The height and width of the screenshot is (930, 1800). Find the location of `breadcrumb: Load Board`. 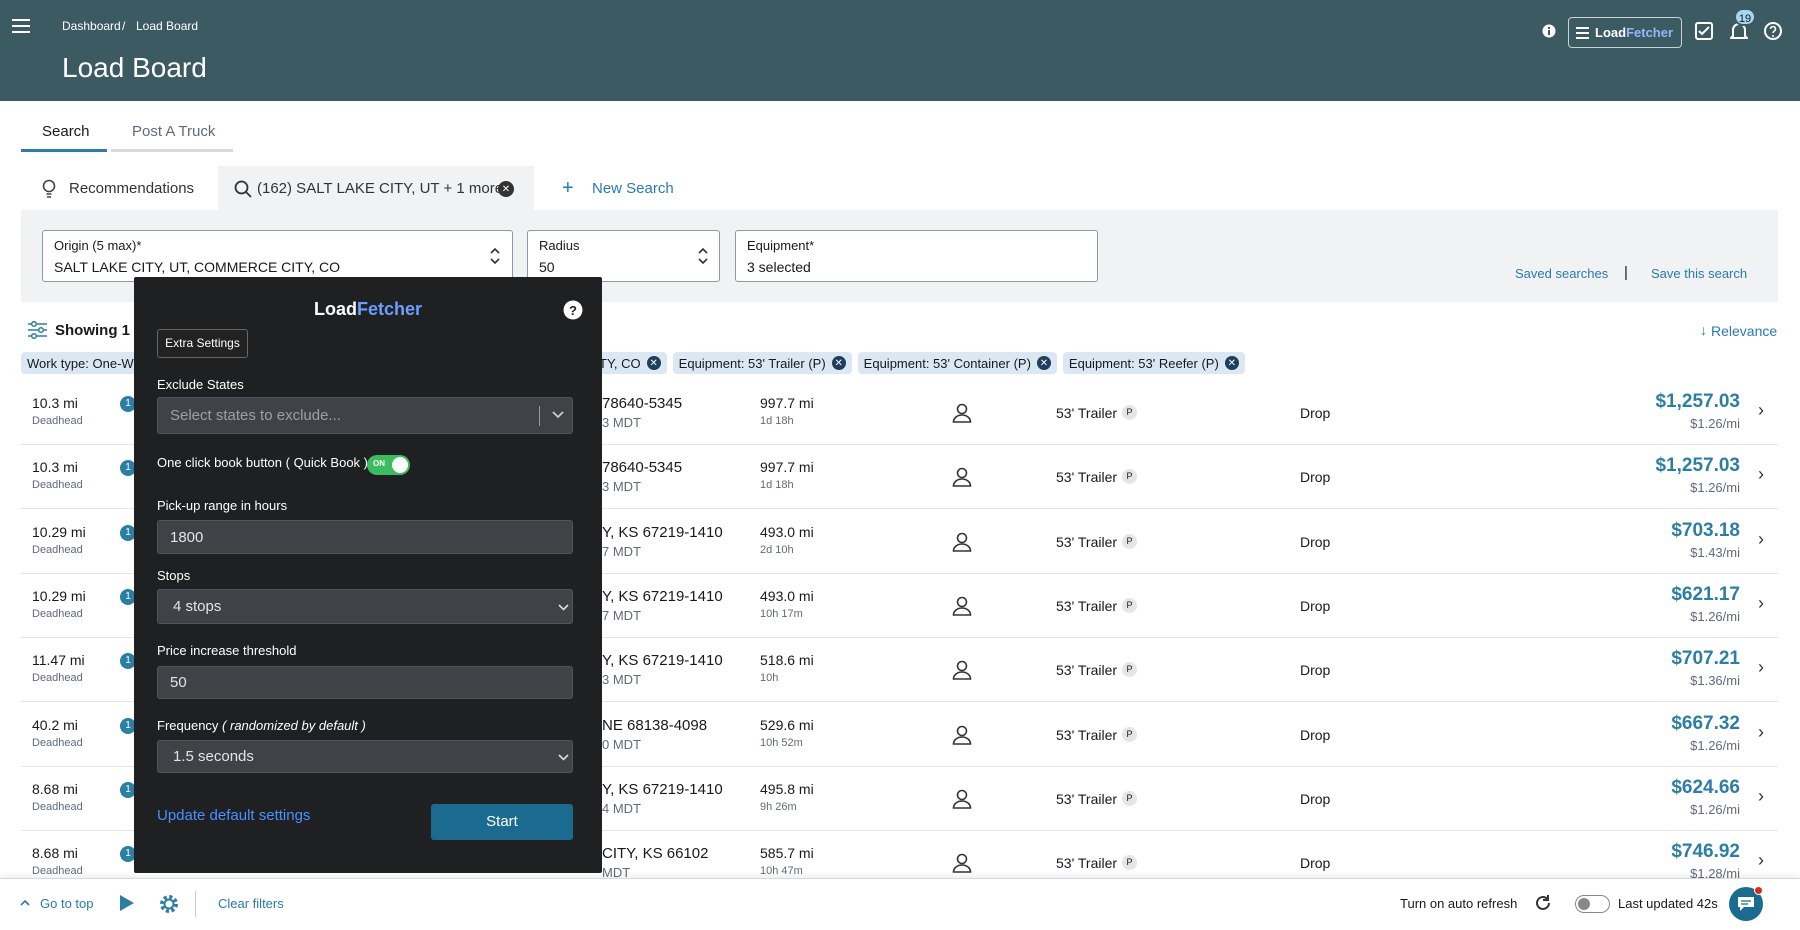

breadcrumb: Load Board is located at coordinates (167, 26).